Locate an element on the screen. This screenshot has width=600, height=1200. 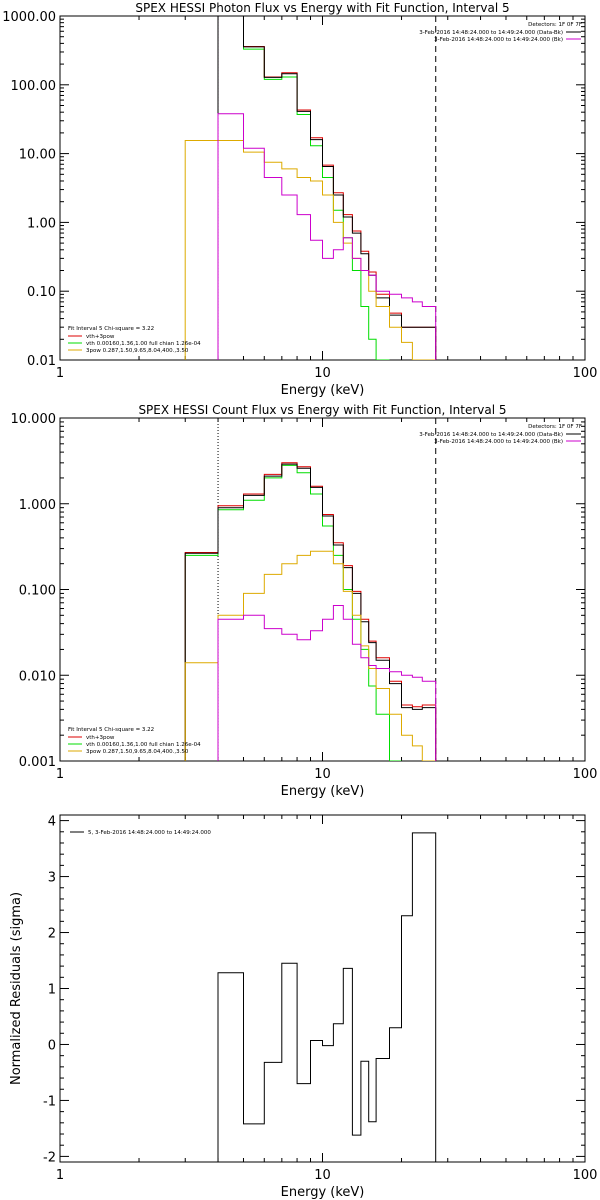
y-tick-label: -1 is located at coordinates (49, 1101).